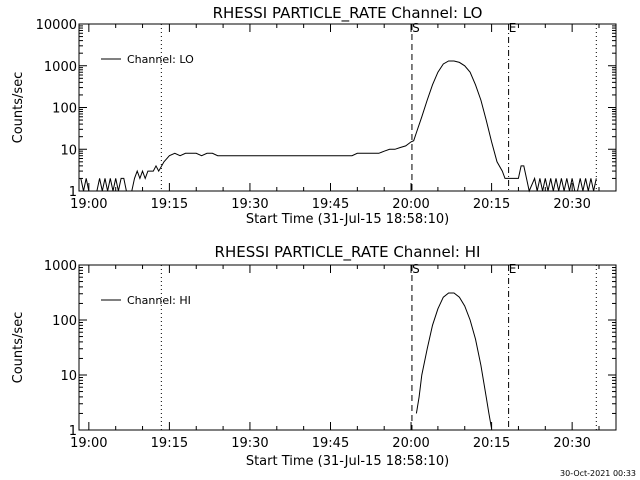 This screenshot has height=480, width=640. Describe the element at coordinates (159, 300) in the screenshot. I see `legend-label: Channel: HI` at that location.